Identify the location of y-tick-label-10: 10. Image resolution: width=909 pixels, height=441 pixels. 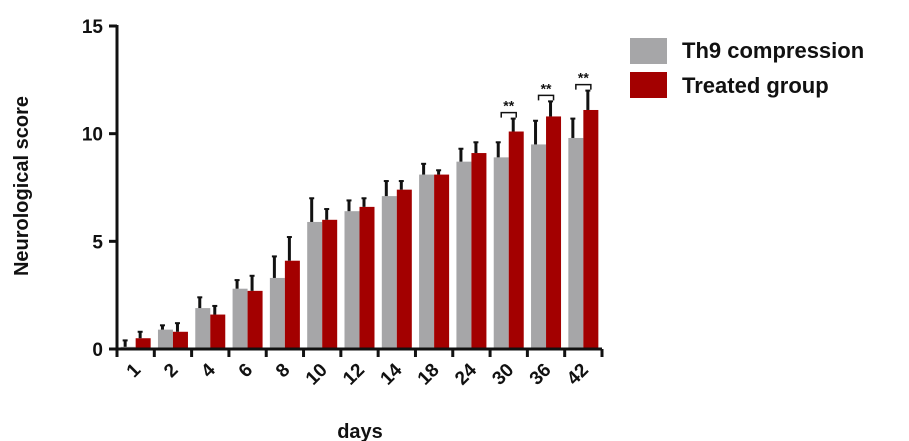
(92, 135).